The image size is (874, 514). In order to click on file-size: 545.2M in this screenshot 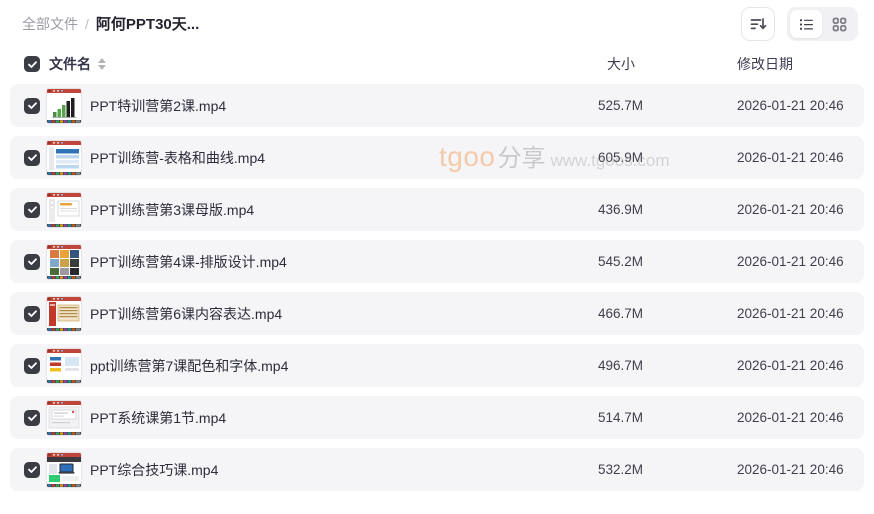, I will do `click(621, 261)`.